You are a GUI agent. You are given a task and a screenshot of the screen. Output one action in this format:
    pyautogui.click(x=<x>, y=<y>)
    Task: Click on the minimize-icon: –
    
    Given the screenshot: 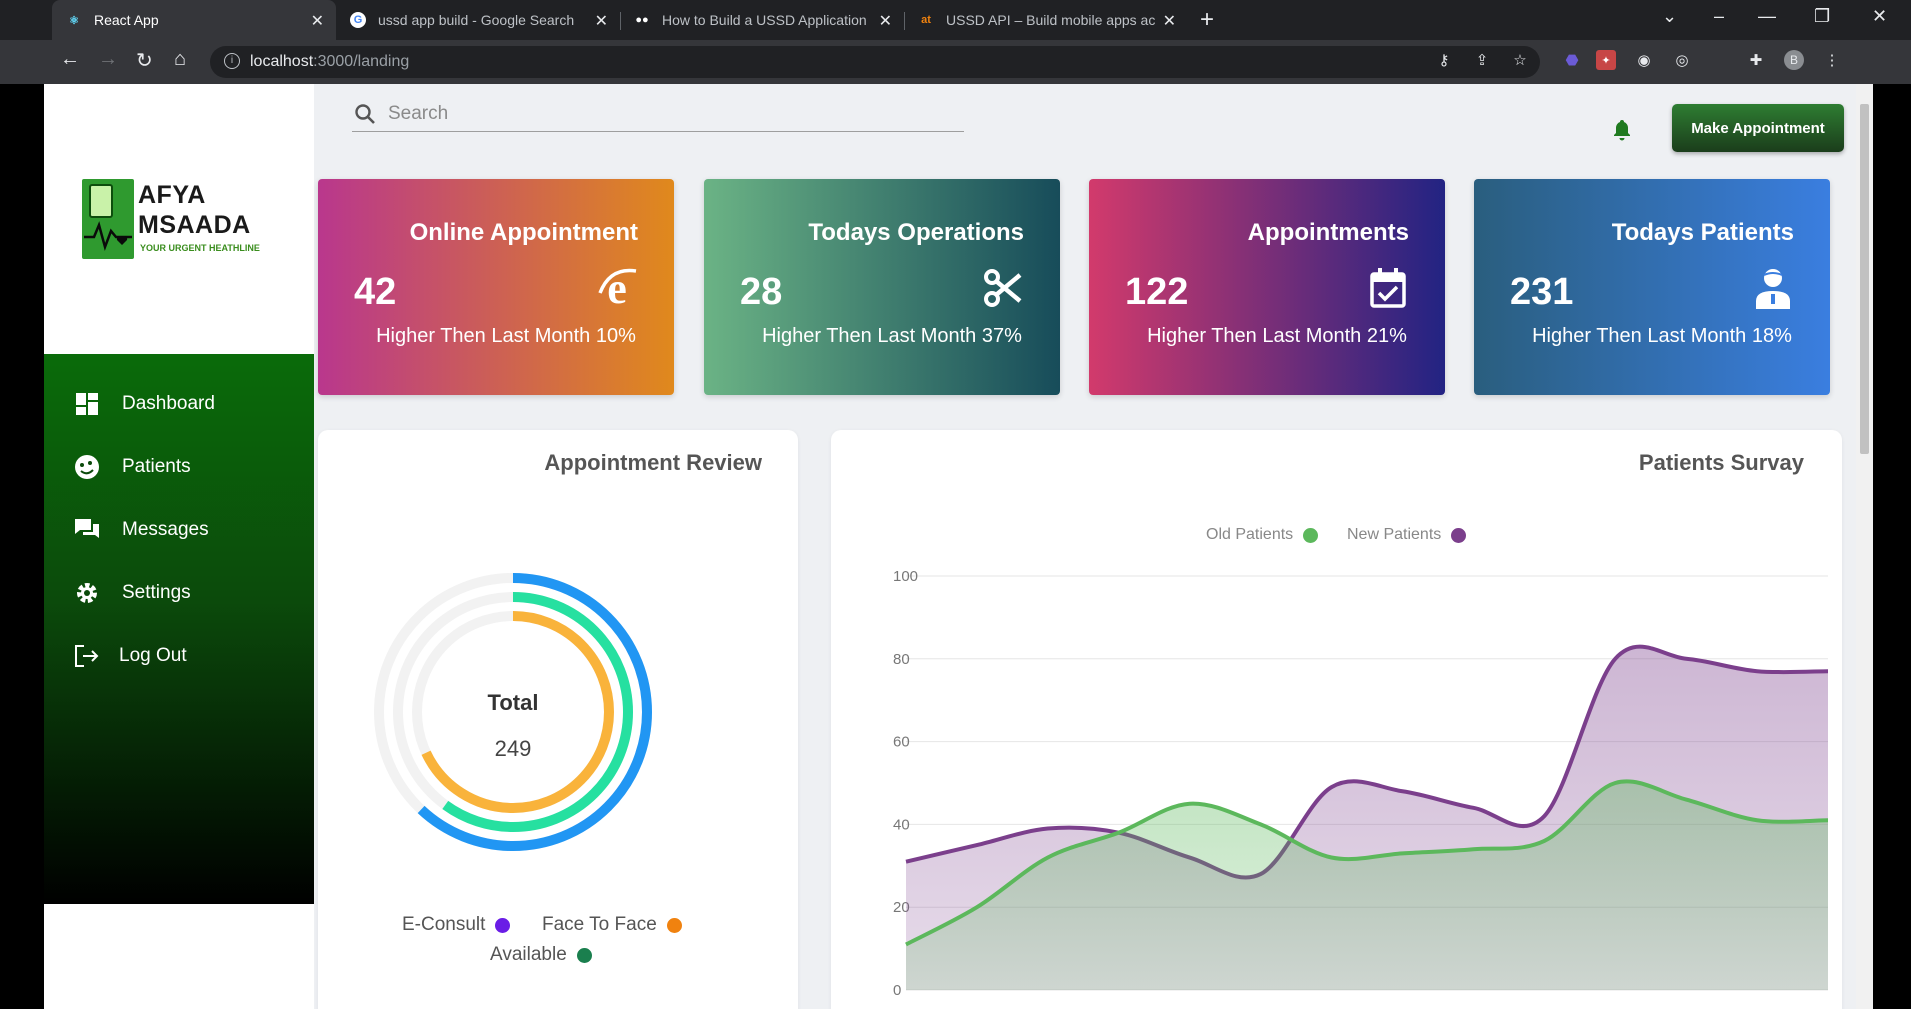 What is the action you would take?
    pyautogui.click(x=1719, y=16)
    